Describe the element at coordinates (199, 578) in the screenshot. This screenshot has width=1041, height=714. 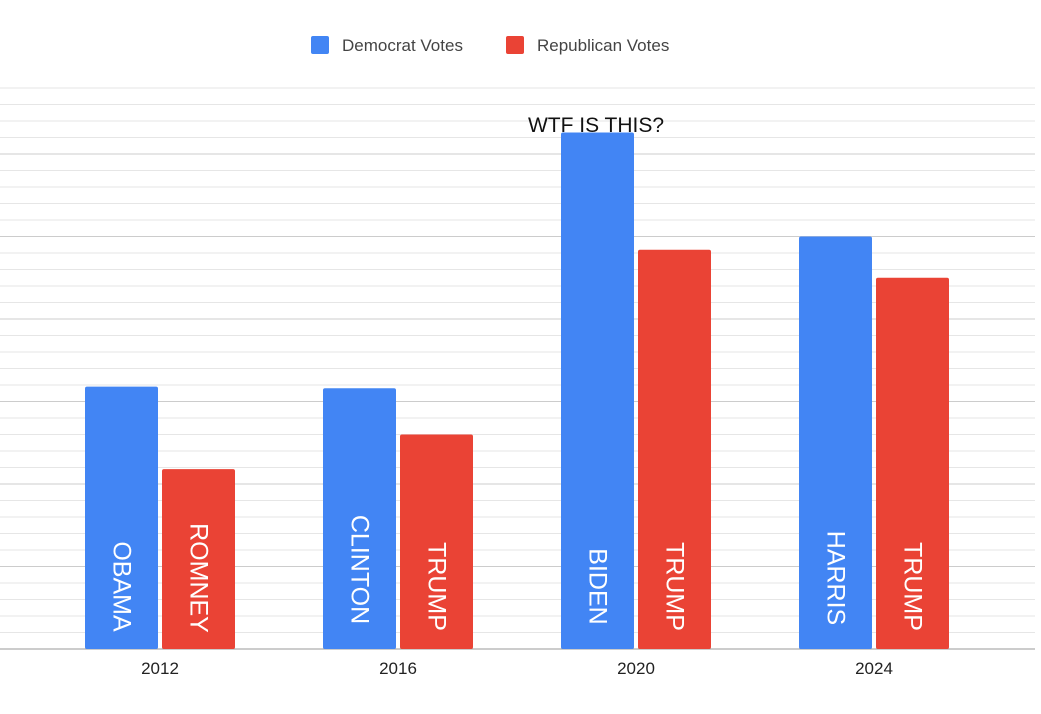
I see `bar-label: ROMNEY` at that location.